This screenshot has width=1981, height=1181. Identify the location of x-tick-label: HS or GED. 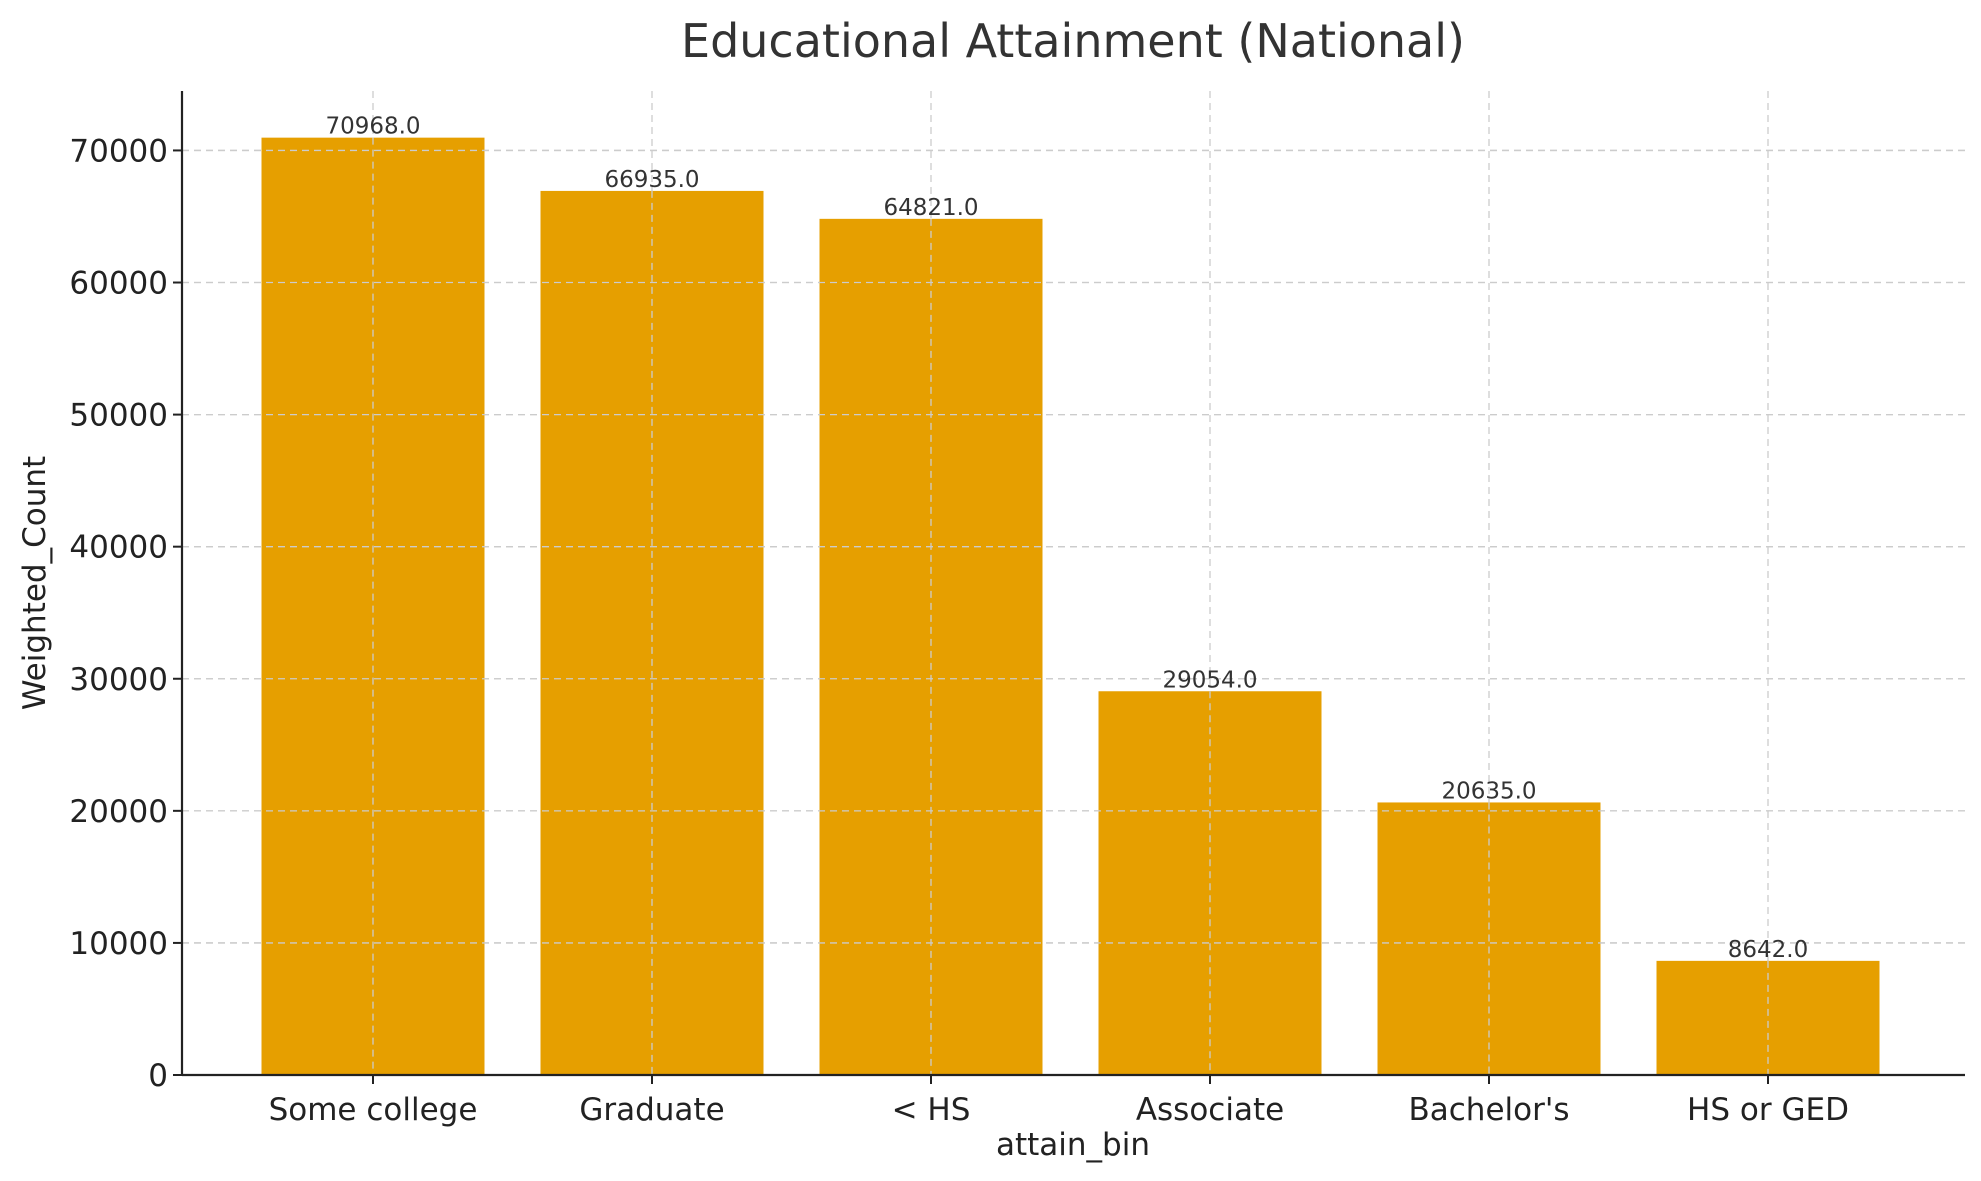
(1768, 1110).